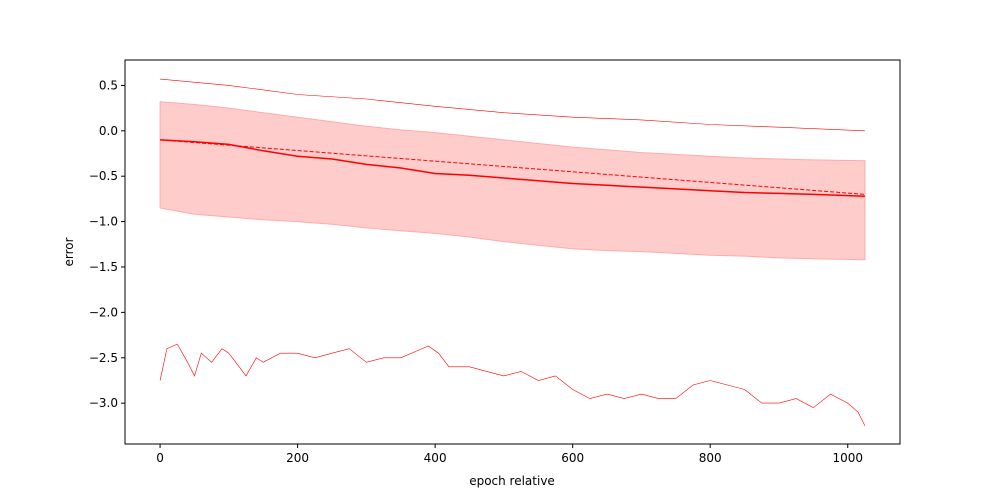 The height and width of the screenshot is (504, 1000). Describe the element at coordinates (103, 403) in the screenshot. I see `y-tick-label: −3.0` at that location.